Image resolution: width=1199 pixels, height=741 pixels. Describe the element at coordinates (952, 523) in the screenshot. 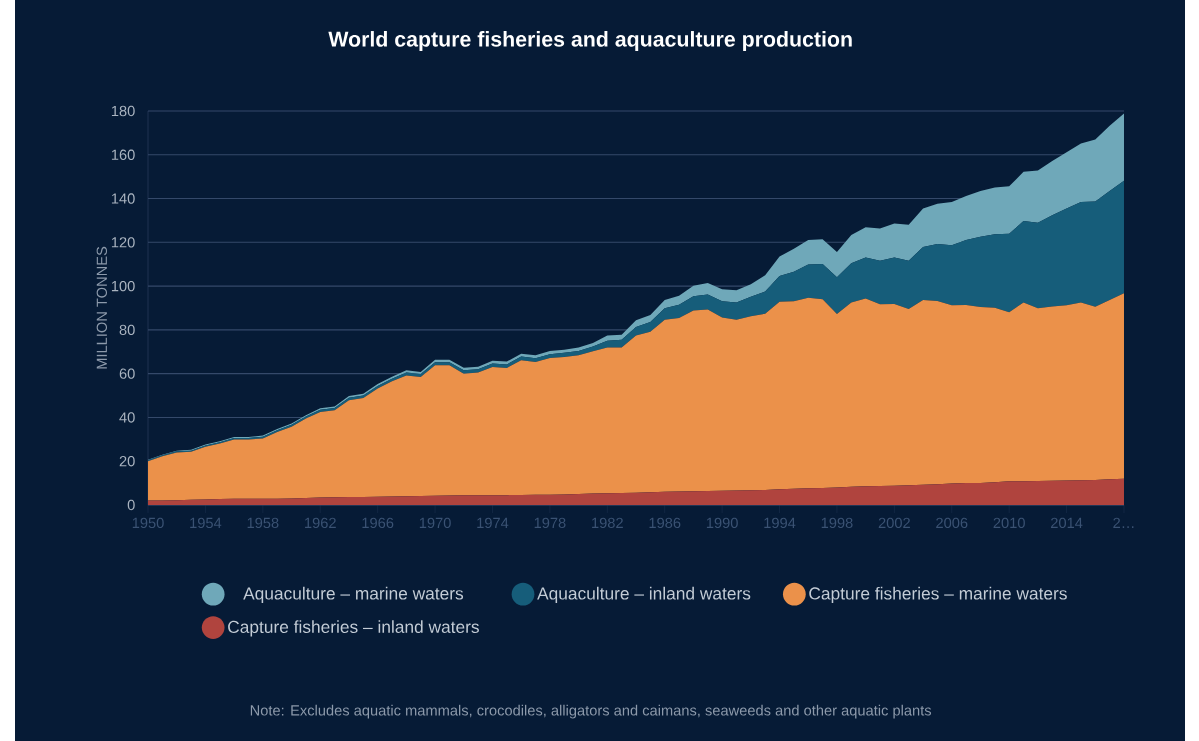

I see `x-tick-label: 2006` at that location.